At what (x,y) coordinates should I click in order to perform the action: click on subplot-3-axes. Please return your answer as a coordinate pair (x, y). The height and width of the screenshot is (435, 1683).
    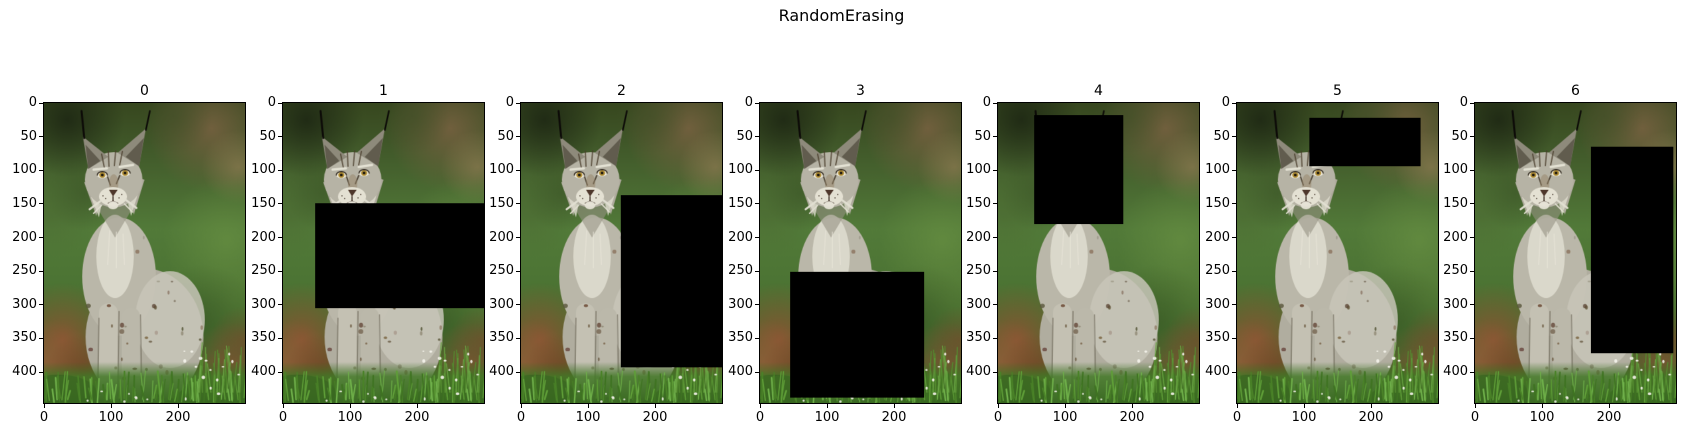
    Looking at the image, I should click on (860, 253).